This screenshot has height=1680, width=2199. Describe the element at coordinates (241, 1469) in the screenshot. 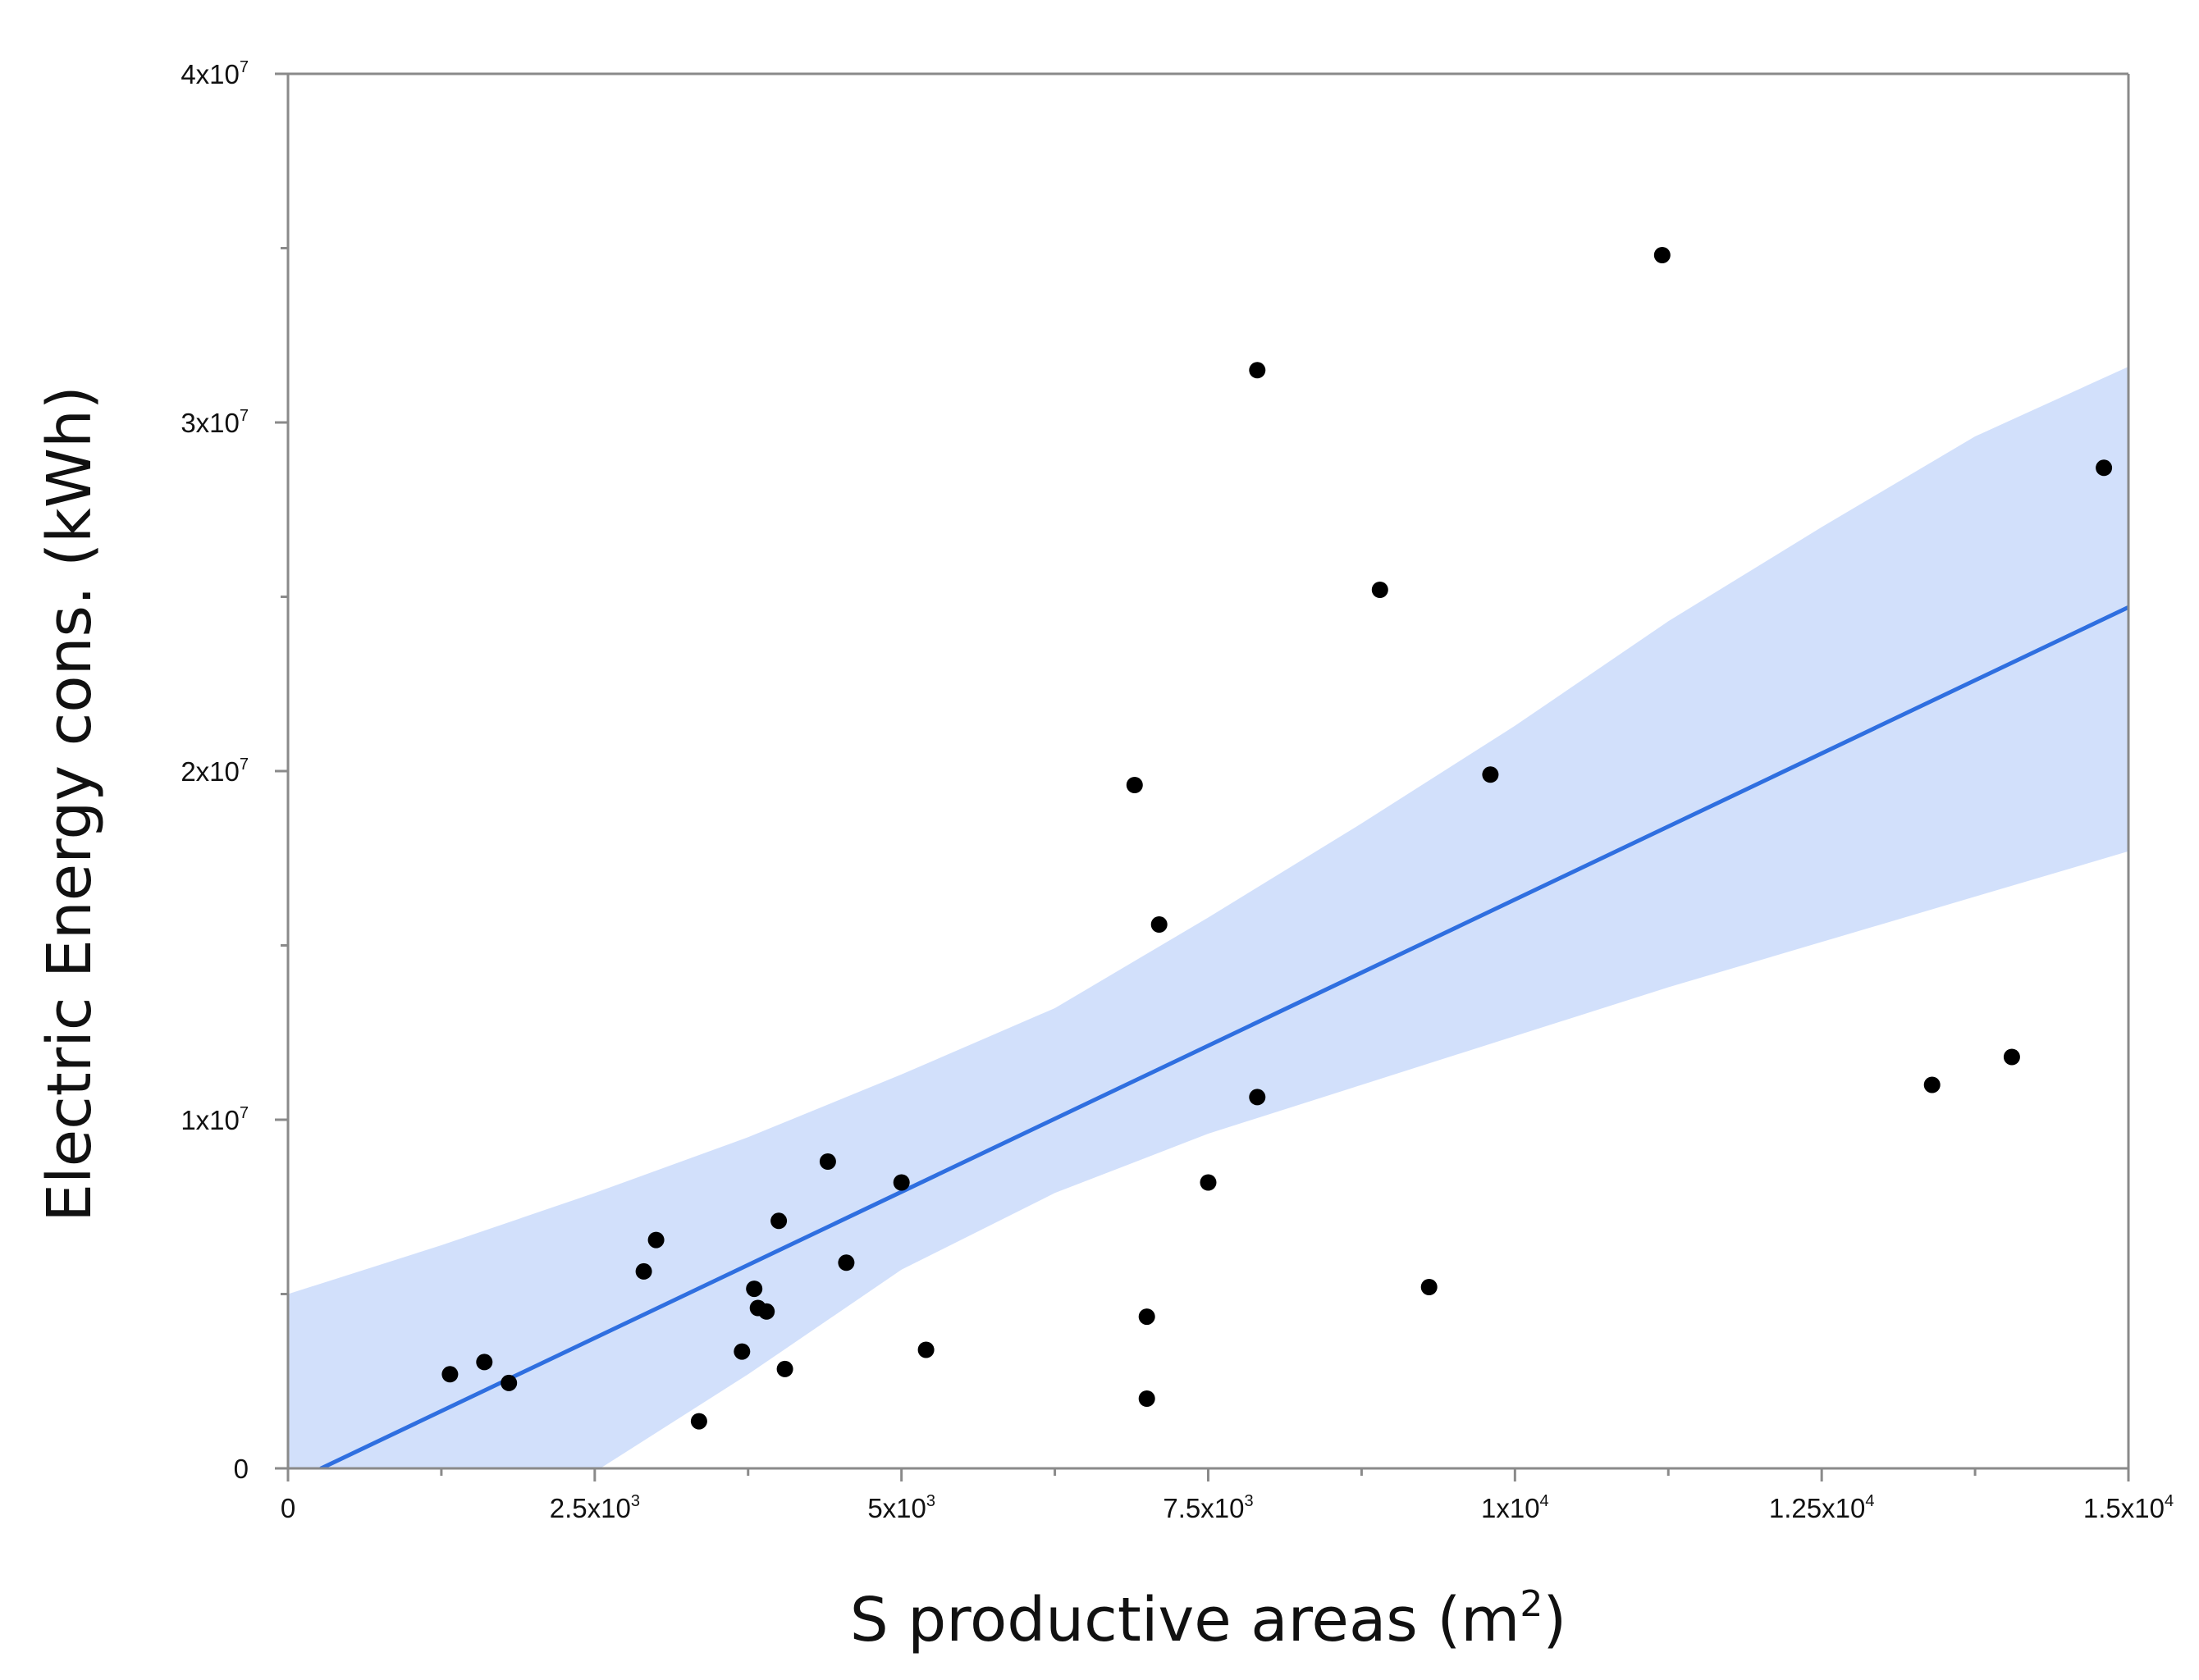

I see `y-tick-label: 0` at that location.